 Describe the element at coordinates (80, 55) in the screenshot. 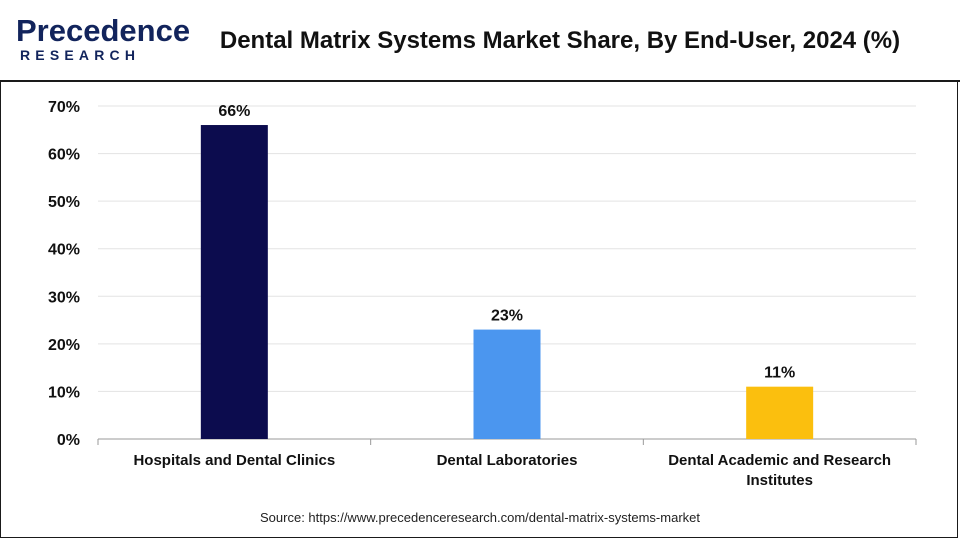

I see `brand-name-bottom: RESEARCH` at that location.